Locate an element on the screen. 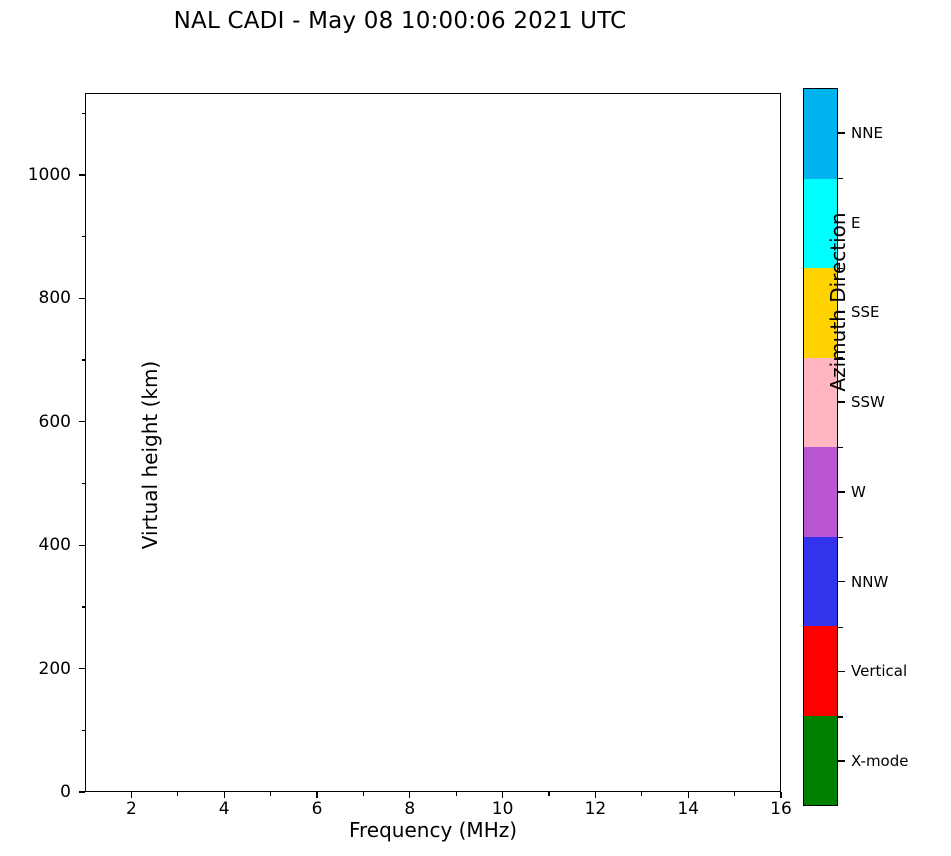 This screenshot has height=856, width=951. x-tick-label: 8 is located at coordinates (410, 809).